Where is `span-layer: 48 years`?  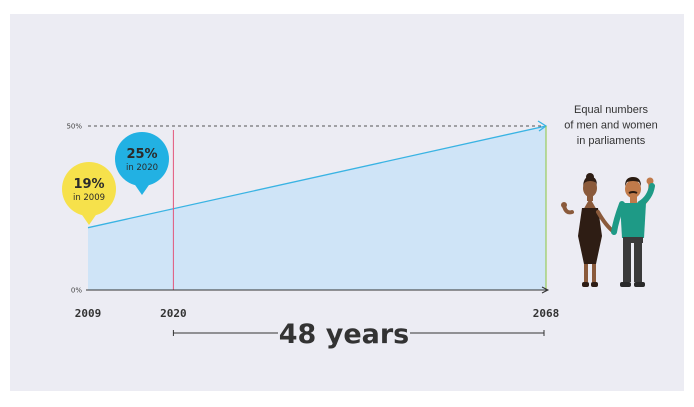 span-layer: 48 years is located at coordinates (358, 334).